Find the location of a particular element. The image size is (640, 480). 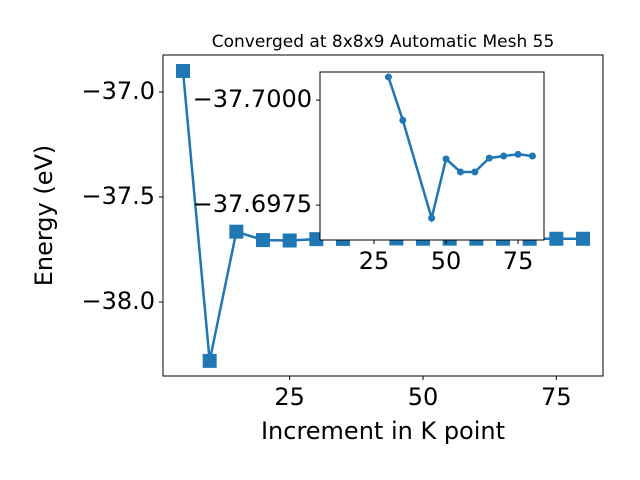

y-axis-label: Energy (eV) is located at coordinates (44, 216).